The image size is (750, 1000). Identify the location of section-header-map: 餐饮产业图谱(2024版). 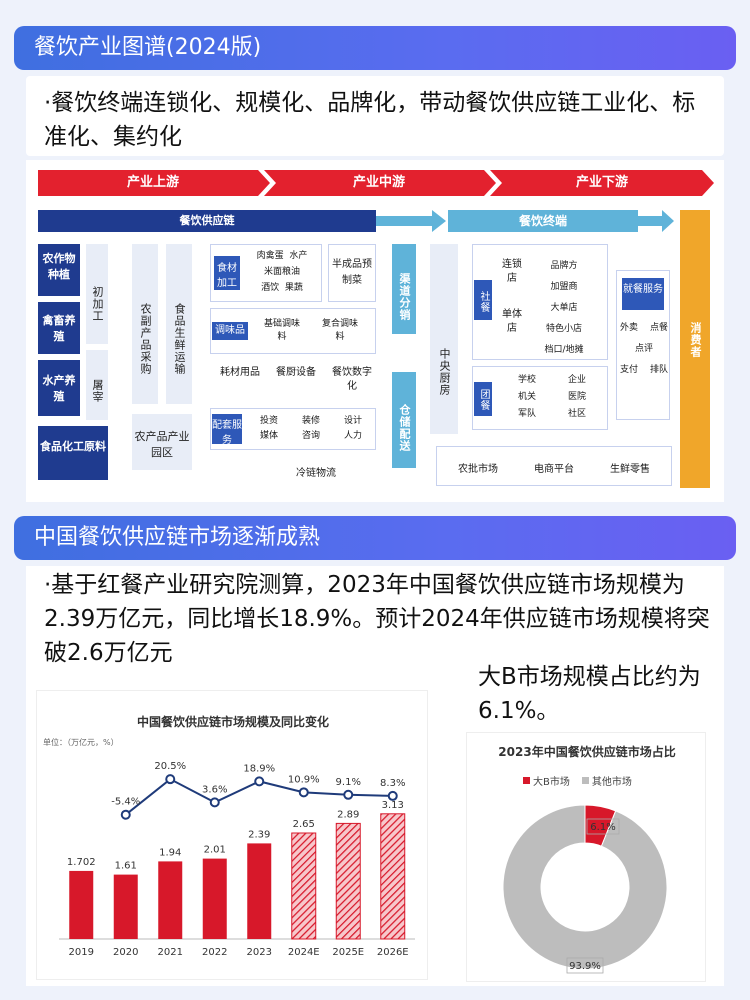
(375, 48).